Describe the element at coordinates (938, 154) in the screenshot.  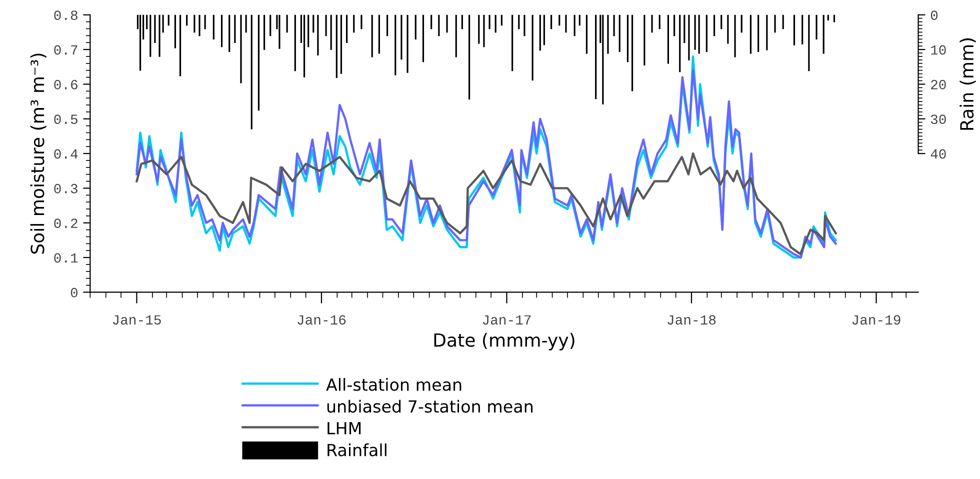
I see `y2-tick-label: 40` at that location.